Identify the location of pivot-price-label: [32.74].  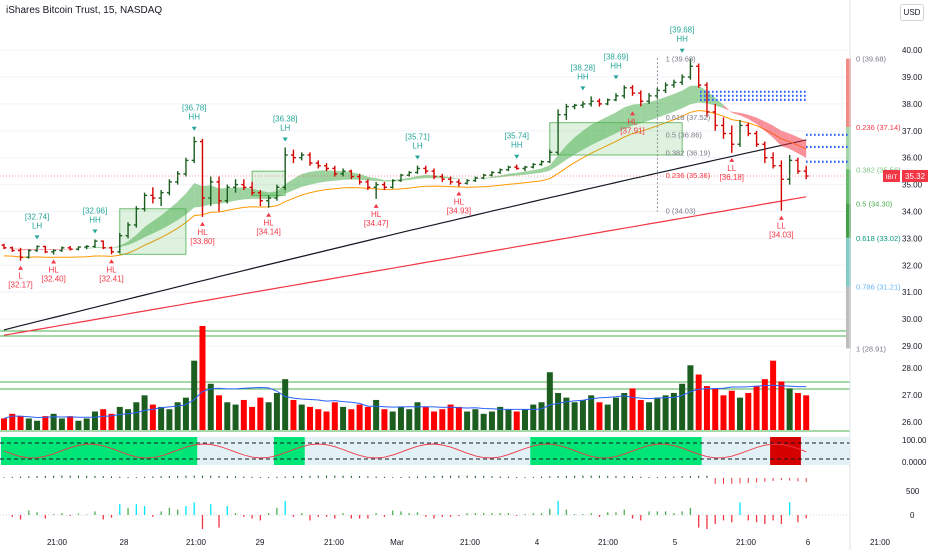
(37, 216).